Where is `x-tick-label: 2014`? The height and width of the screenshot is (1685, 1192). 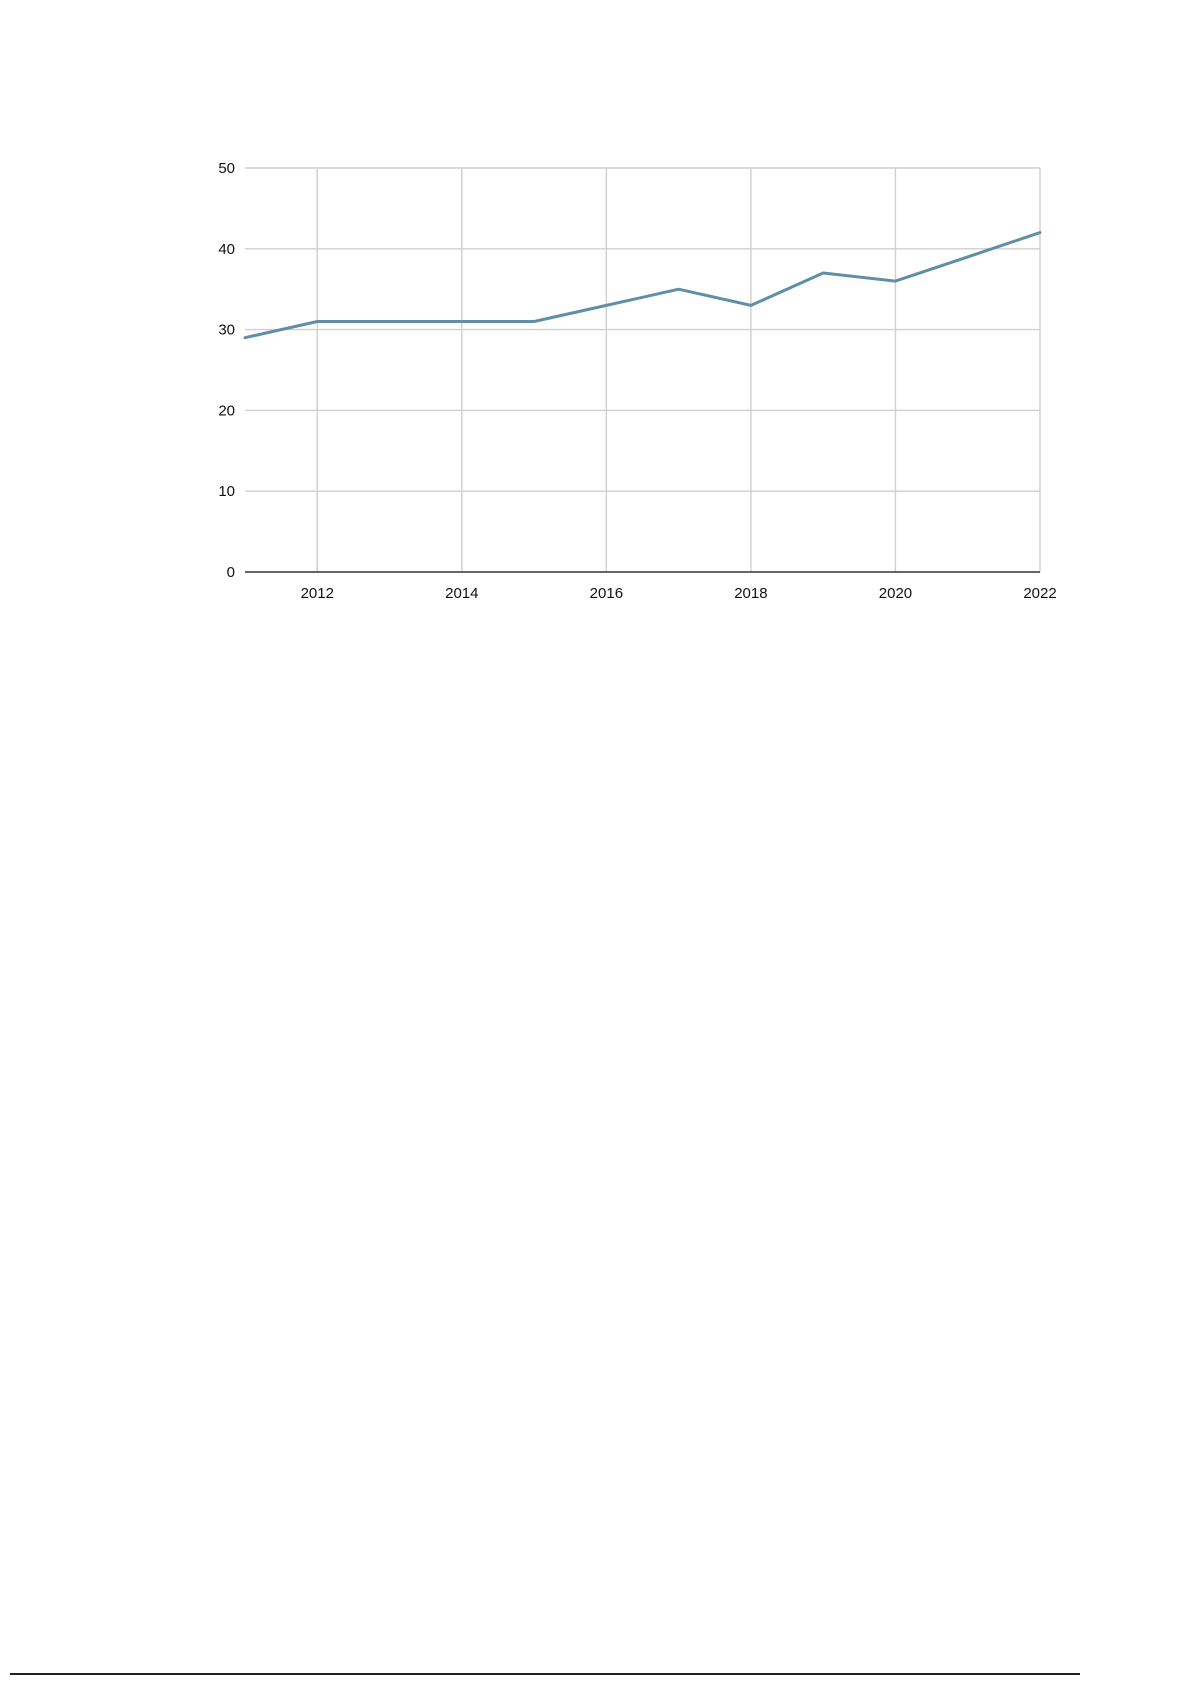
x-tick-label: 2014 is located at coordinates (461, 593).